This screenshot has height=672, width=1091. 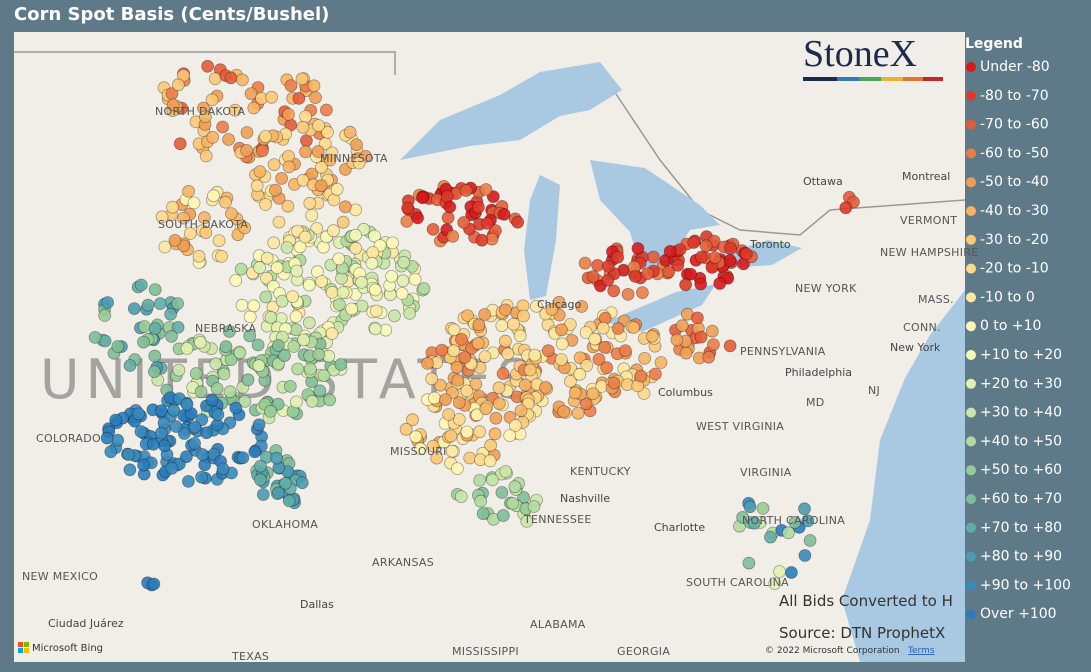 What do you see at coordinates (903, 476) in the screenshot?
I see `ocean` at bounding box center [903, 476].